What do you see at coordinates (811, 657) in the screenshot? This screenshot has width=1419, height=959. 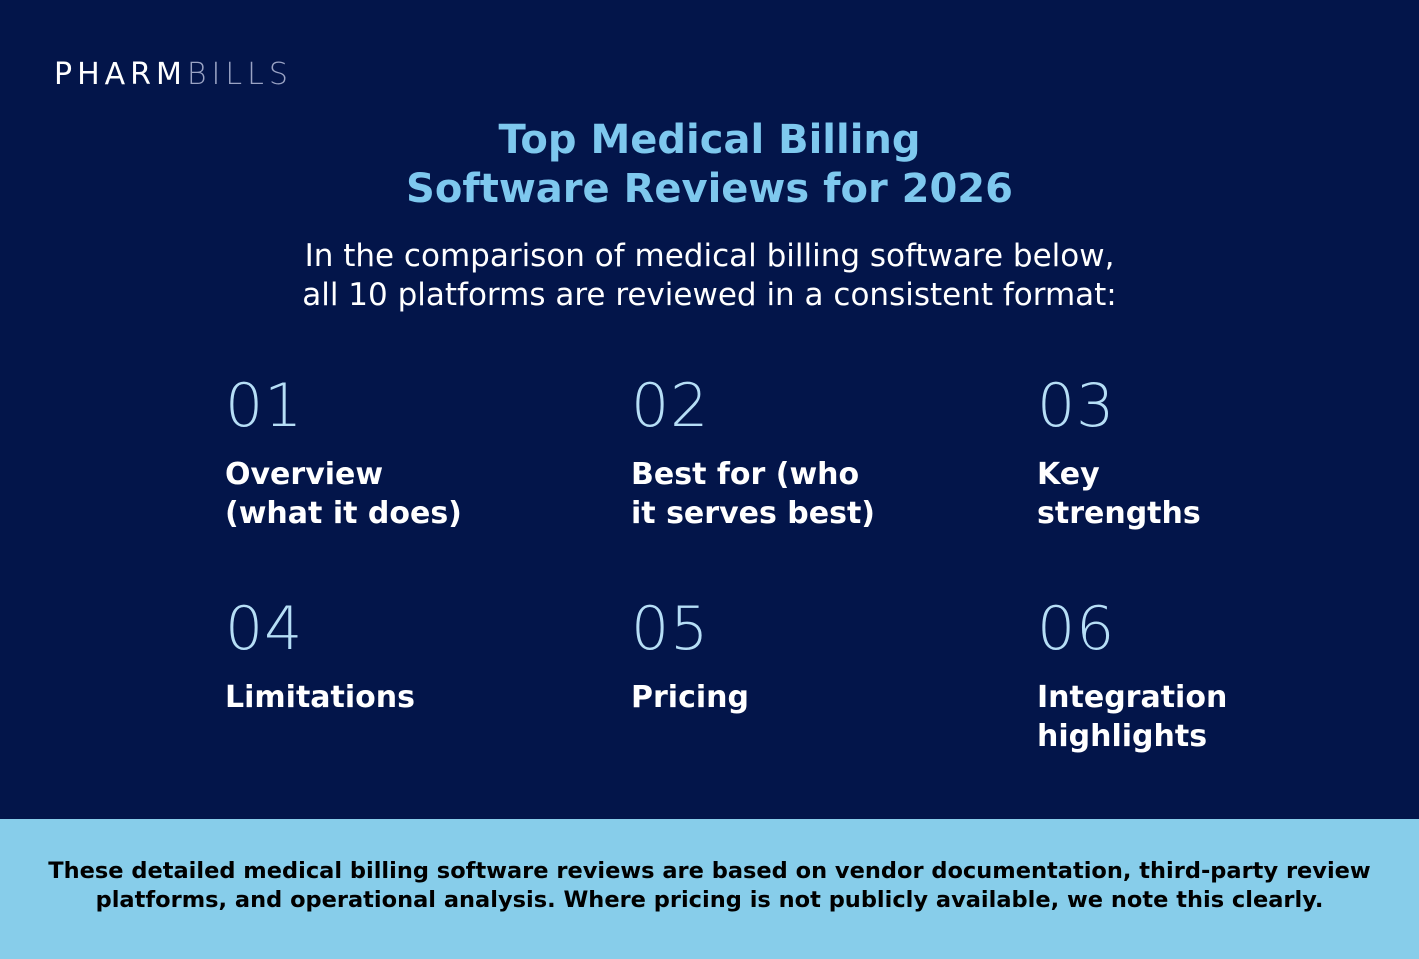 I see `review-item-pricing: 05 Pricing` at bounding box center [811, 657].